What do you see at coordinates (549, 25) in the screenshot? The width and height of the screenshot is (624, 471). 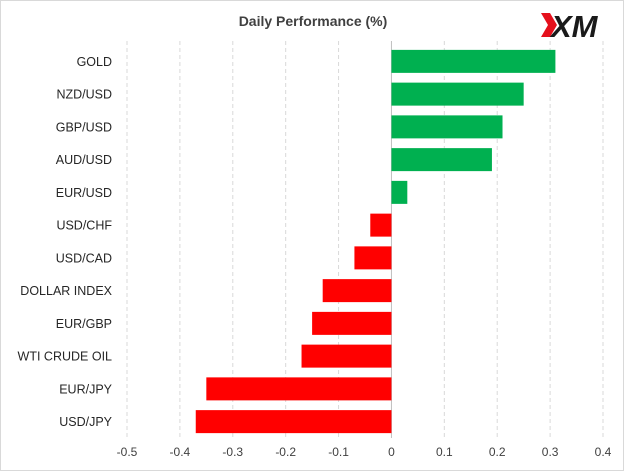 I see `logo-accent-mark` at bounding box center [549, 25].